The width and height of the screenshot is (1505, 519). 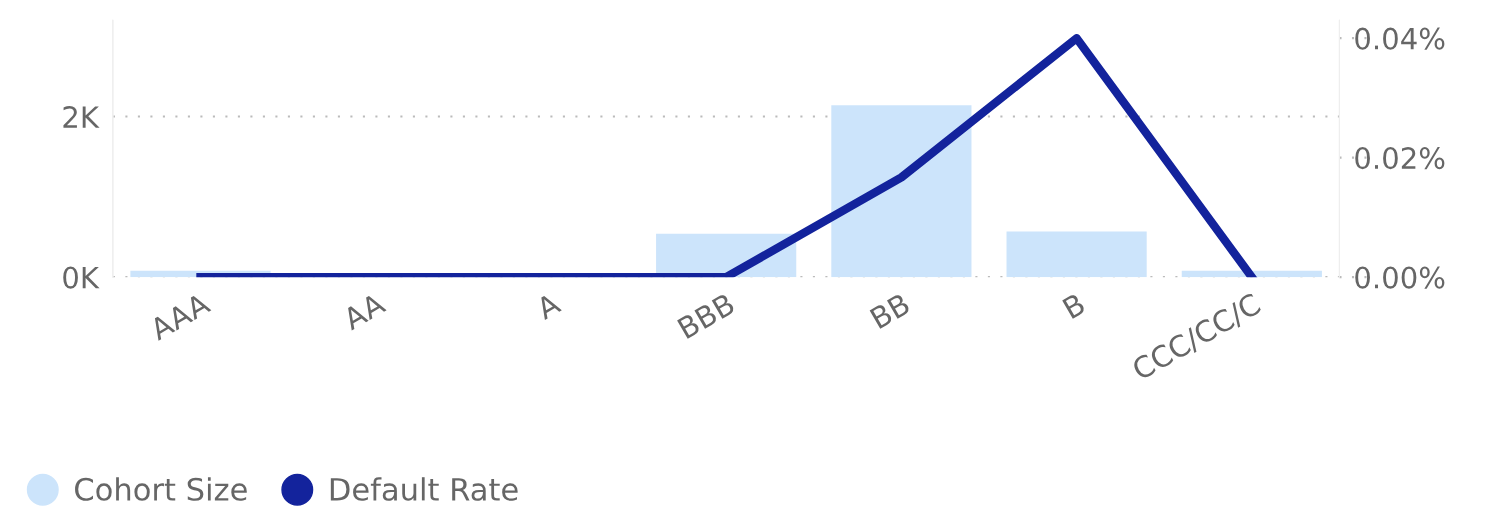 What do you see at coordinates (364, 311) in the screenshot?
I see `x-tick-label: AA` at bounding box center [364, 311].